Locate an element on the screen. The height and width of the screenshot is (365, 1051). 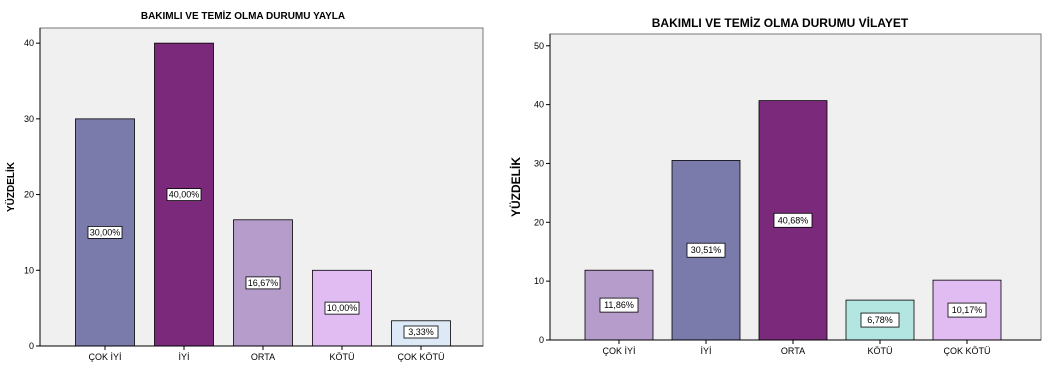
chart-title: BAKIMLI VE TEMİZ OLMA DURUMU VİLAYET is located at coordinates (780, 22).